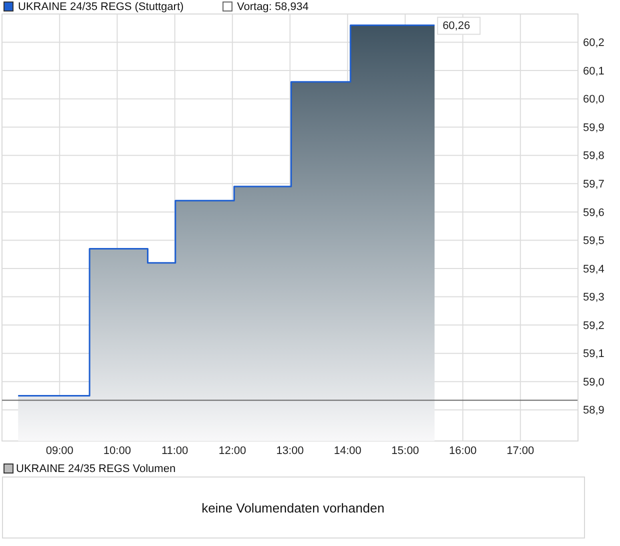 The height and width of the screenshot is (546, 620). Describe the element at coordinates (96, 469) in the screenshot. I see `text: UKRAINE 24/35 REGS Volumen` at that location.